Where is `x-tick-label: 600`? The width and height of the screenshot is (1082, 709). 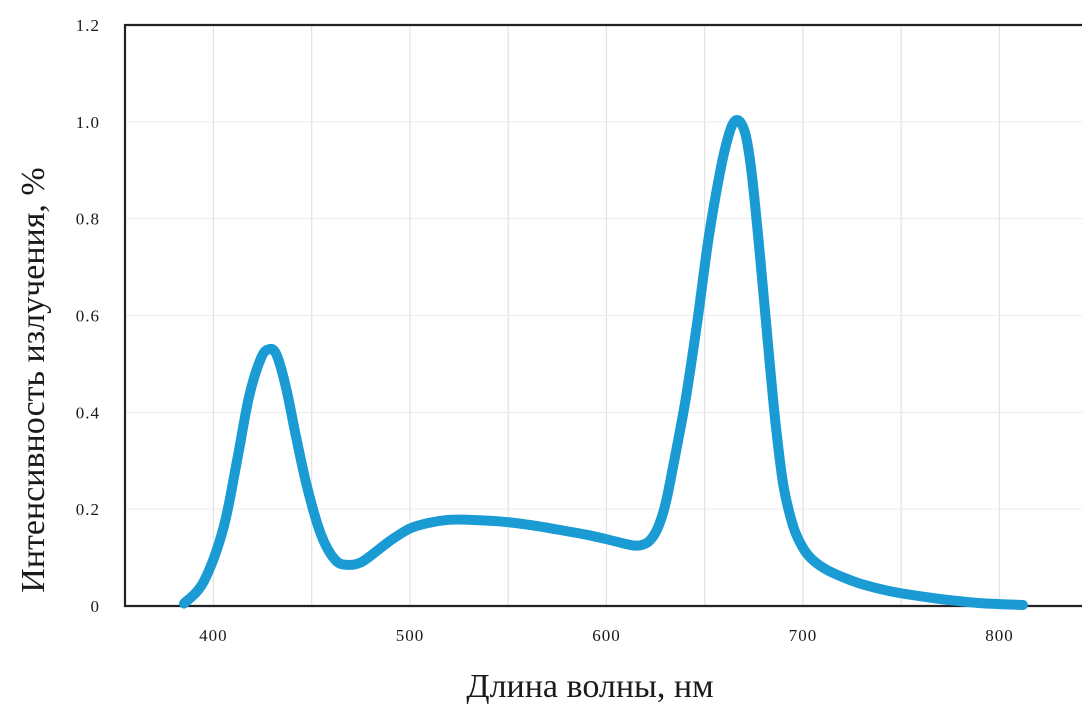 x-tick-label: 600 is located at coordinates (606, 635).